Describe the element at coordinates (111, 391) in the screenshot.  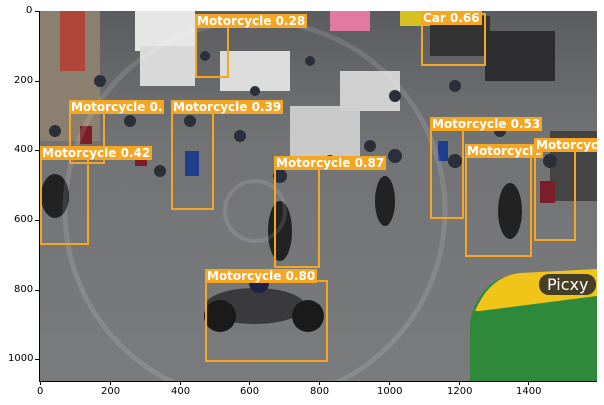
I see `x-tick-label: 200` at that location.